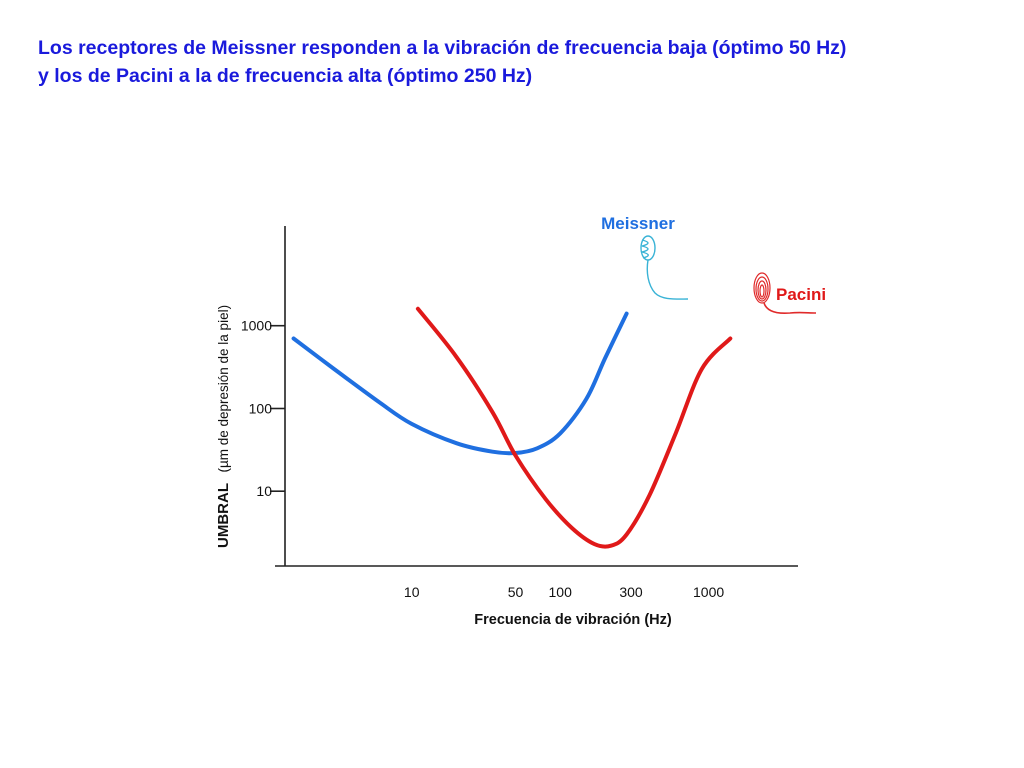 The height and width of the screenshot is (768, 1024). What do you see at coordinates (223, 515) in the screenshot?
I see `y-axis-title-main: UMBRAL` at bounding box center [223, 515].